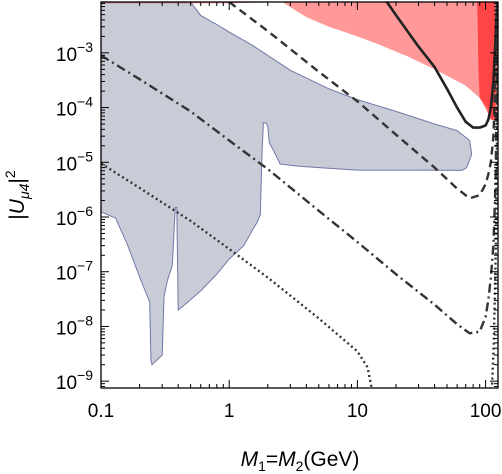  I want to click on y-tick-label: 10⁻⁹, so click(74, 380).